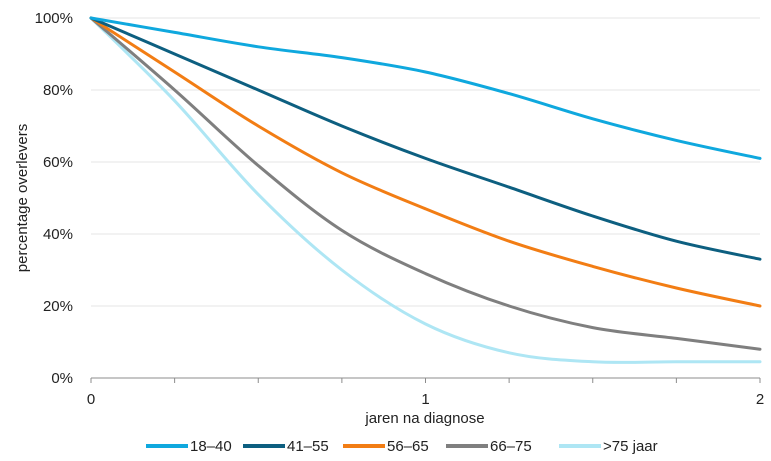 This screenshot has height=461, width=771. What do you see at coordinates (211, 446) in the screenshot?
I see `legend-label: 18–40` at bounding box center [211, 446].